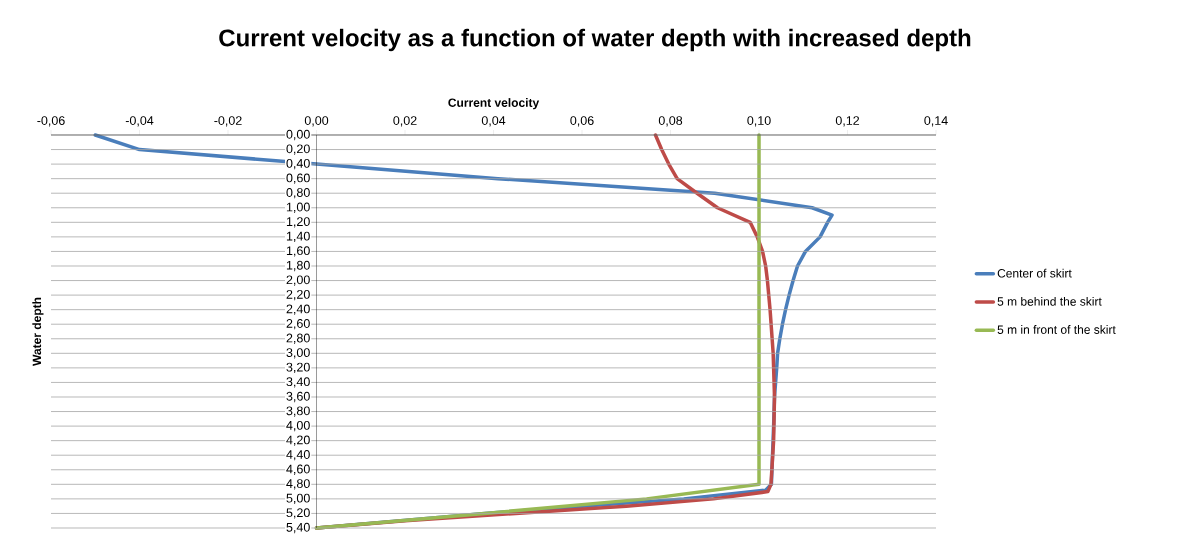 The width and height of the screenshot is (1180, 546). I want to click on y-tick-label: 4,00, so click(298, 426).